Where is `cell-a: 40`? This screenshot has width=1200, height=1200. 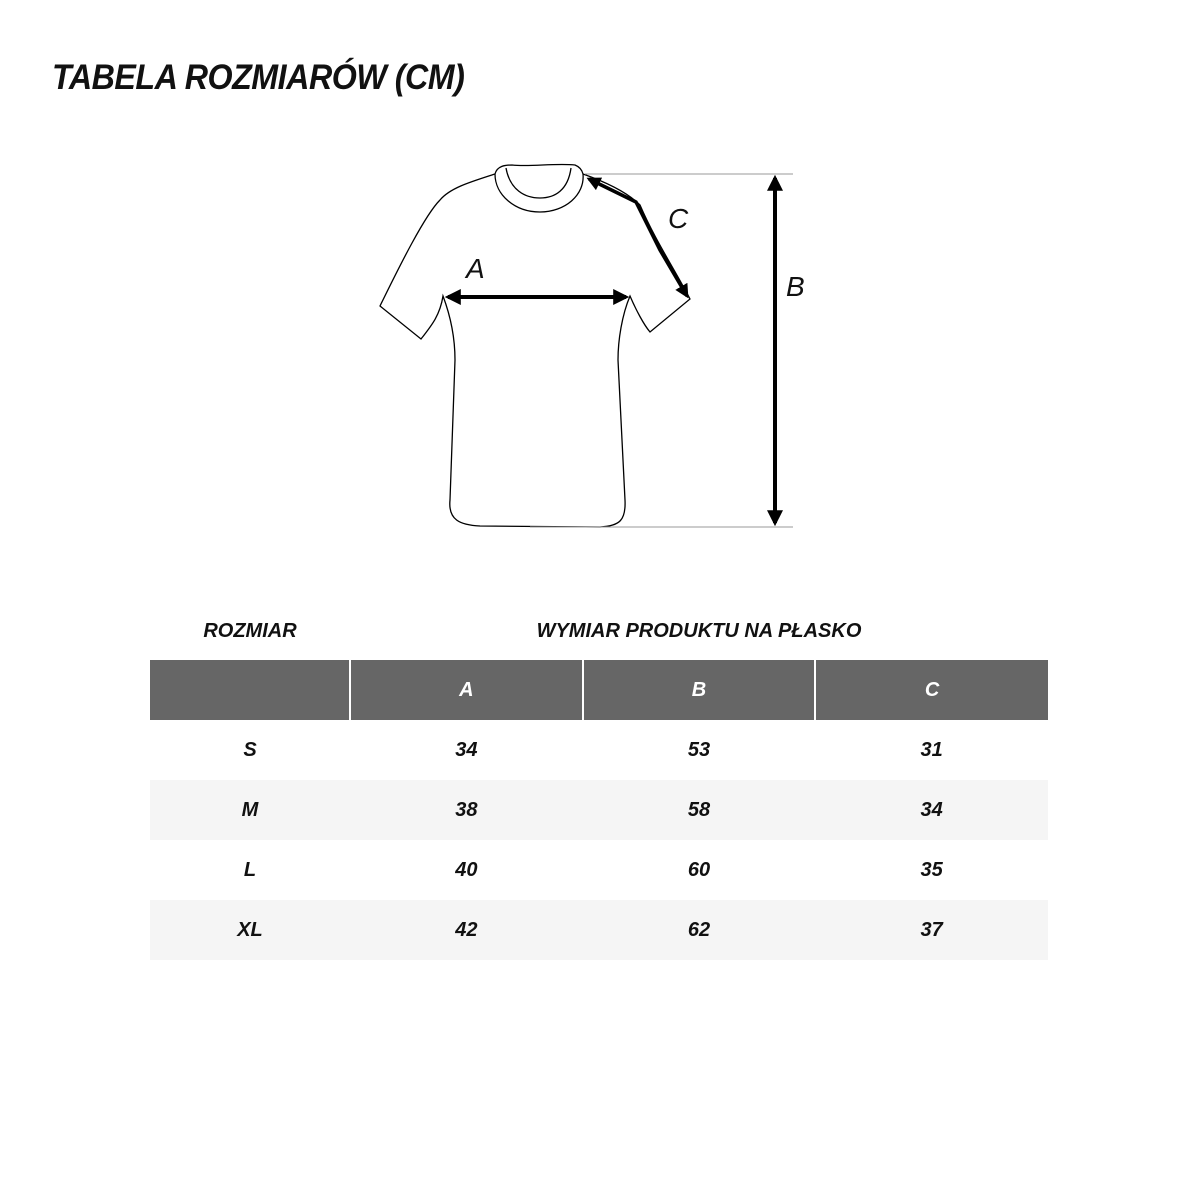 cell-a: 40 is located at coordinates (466, 869).